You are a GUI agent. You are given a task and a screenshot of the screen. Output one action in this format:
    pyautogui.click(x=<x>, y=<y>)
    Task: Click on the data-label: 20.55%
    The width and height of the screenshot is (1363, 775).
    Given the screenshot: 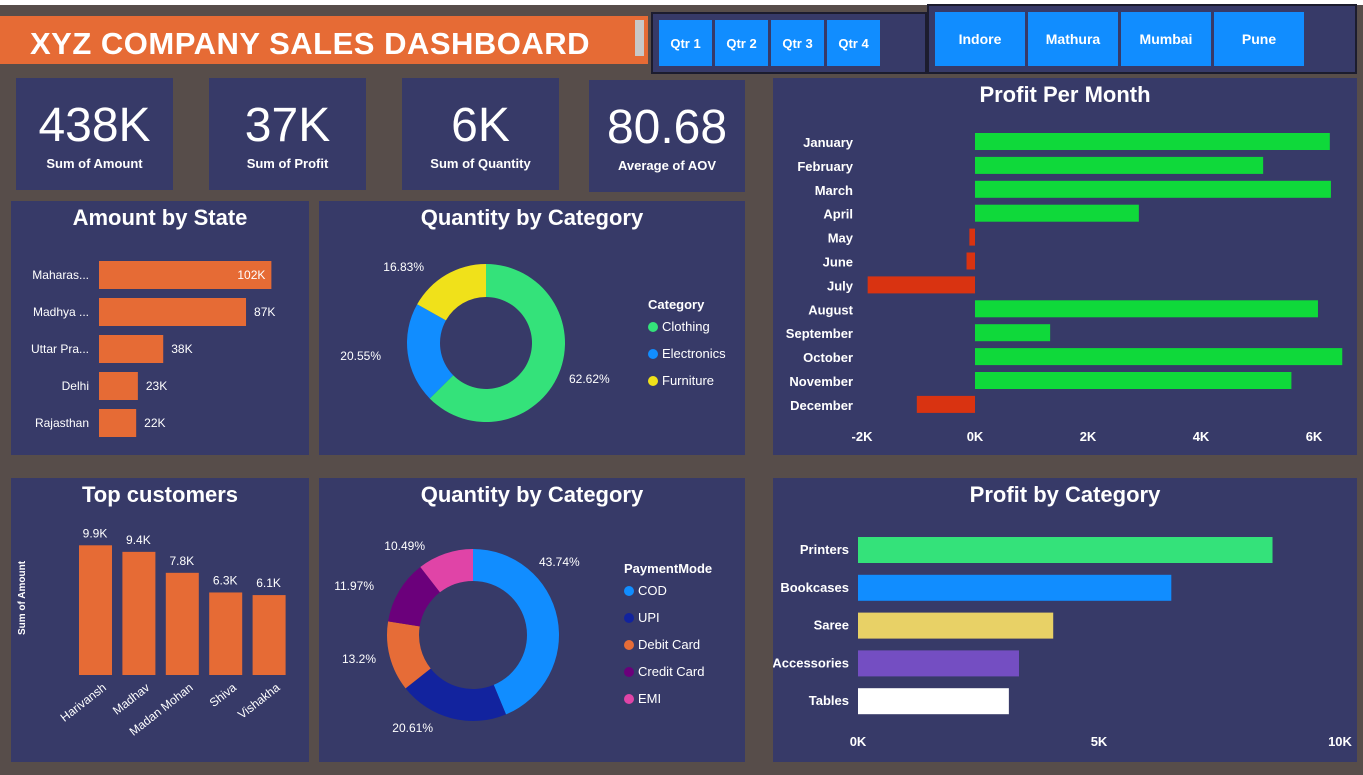 What is the action you would take?
    pyautogui.click(x=360, y=356)
    